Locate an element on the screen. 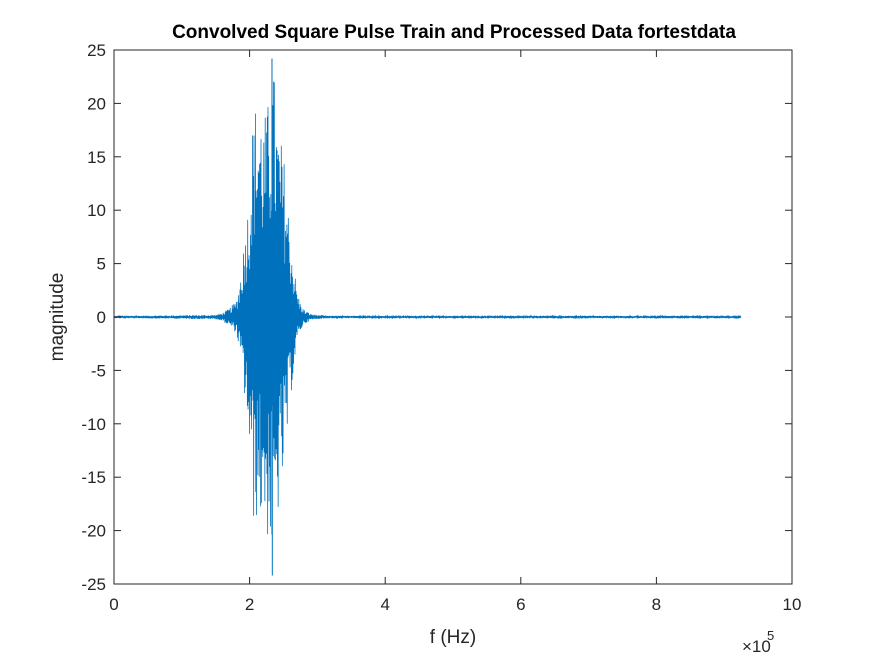  y-axis-label: magnitude is located at coordinates (57, 317).